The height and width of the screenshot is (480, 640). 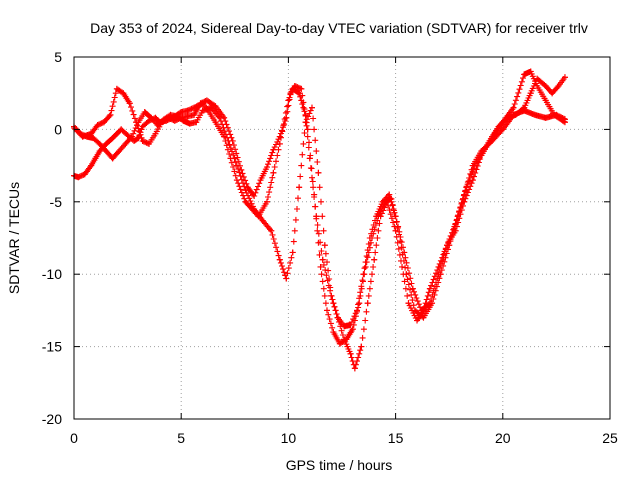 What do you see at coordinates (339, 465) in the screenshot?
I see `x-axis-label: GPS time / hours` at bounding box center [339, 465].